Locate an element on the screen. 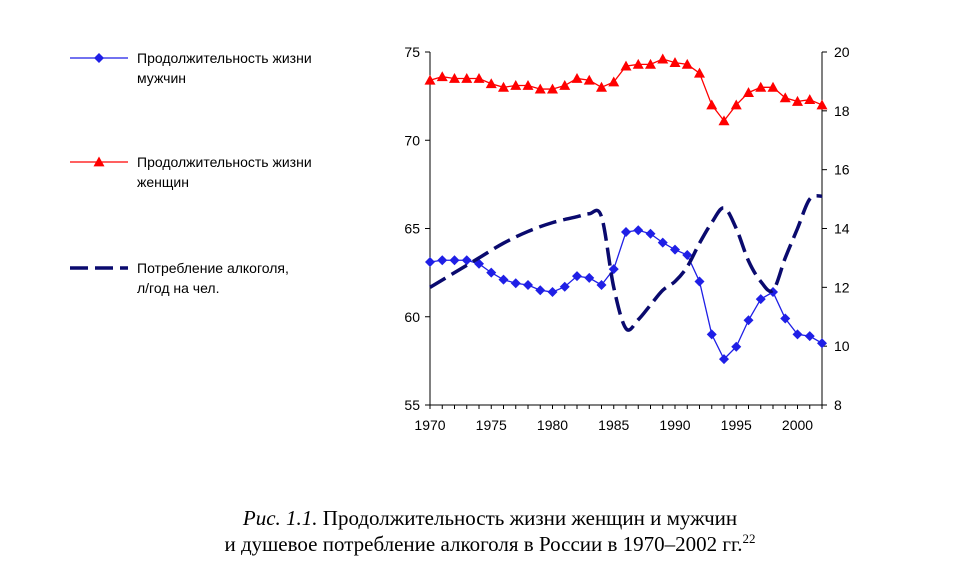 The height and width of the screenshot is (575, 980). caption-text-1: Продолжительность жизни женщин и мужчин is located at coordinates (527, 518).